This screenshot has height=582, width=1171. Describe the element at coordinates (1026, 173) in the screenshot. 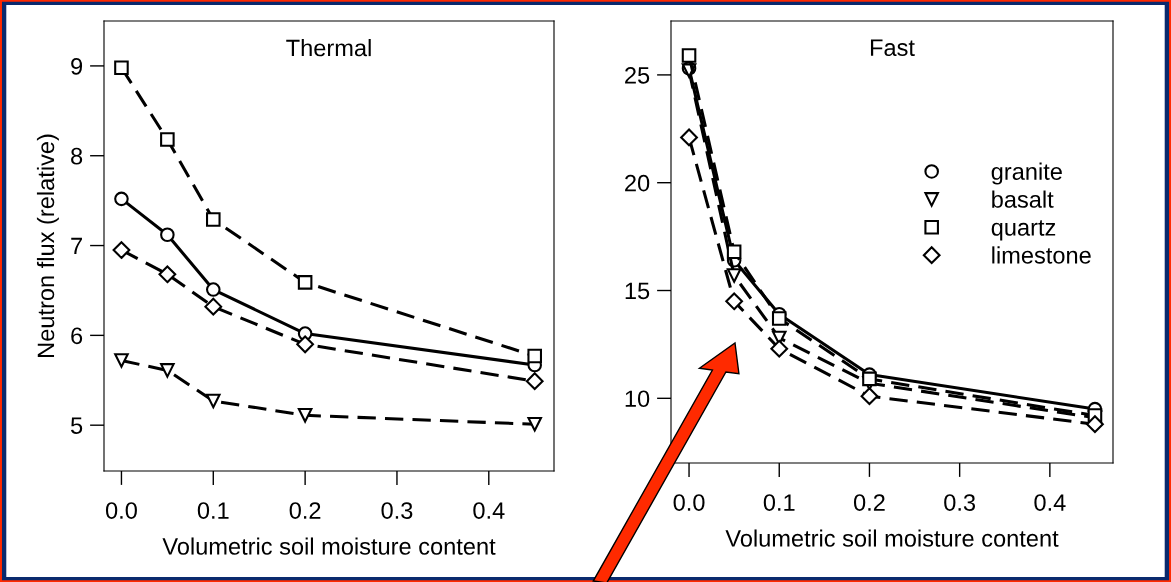

I see `legend-label: granite` at that location.